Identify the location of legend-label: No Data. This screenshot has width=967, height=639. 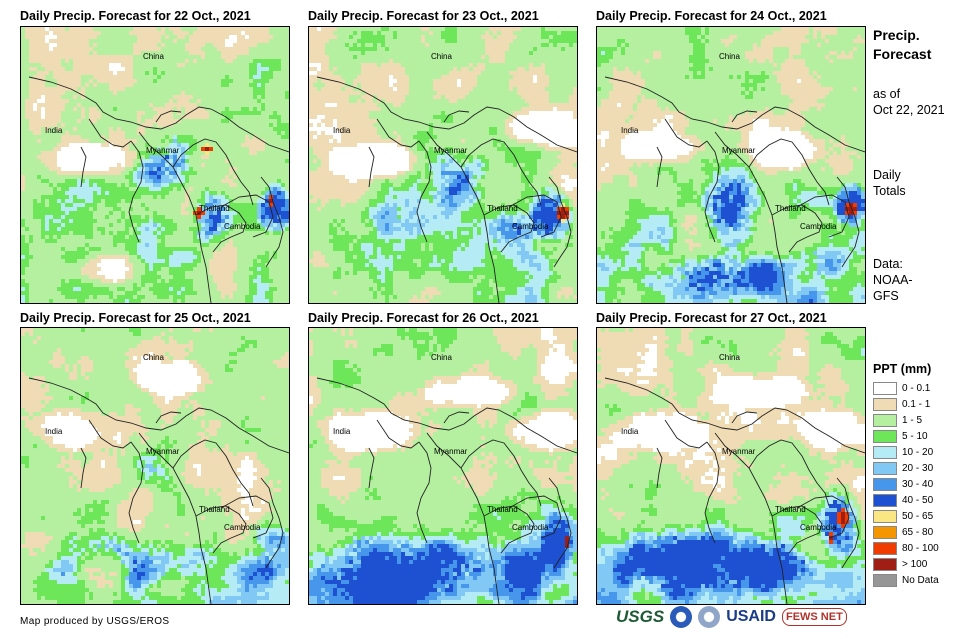
(920, 580).